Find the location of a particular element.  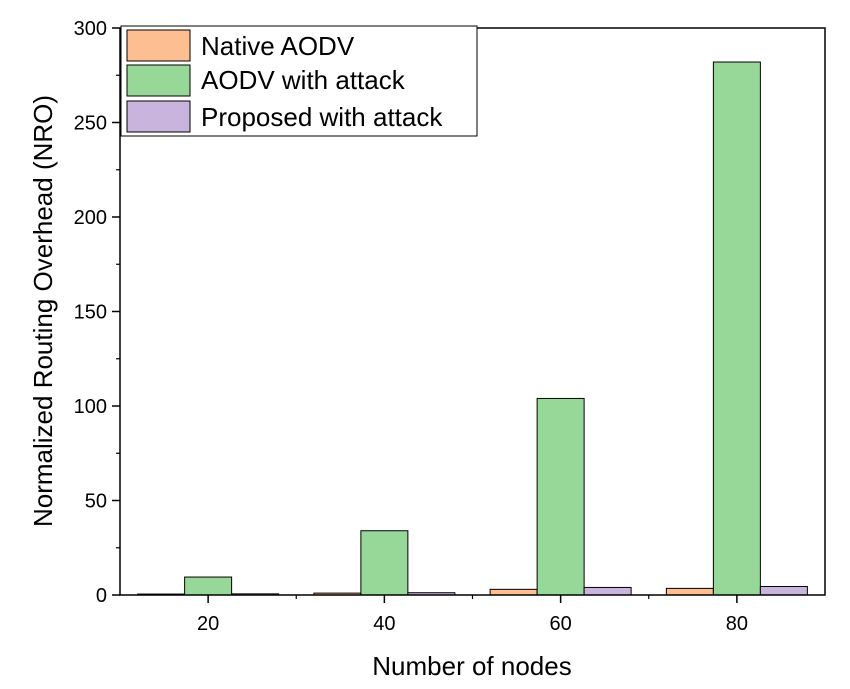

y-tick-label: 250 is located at coordinates (90, 124).